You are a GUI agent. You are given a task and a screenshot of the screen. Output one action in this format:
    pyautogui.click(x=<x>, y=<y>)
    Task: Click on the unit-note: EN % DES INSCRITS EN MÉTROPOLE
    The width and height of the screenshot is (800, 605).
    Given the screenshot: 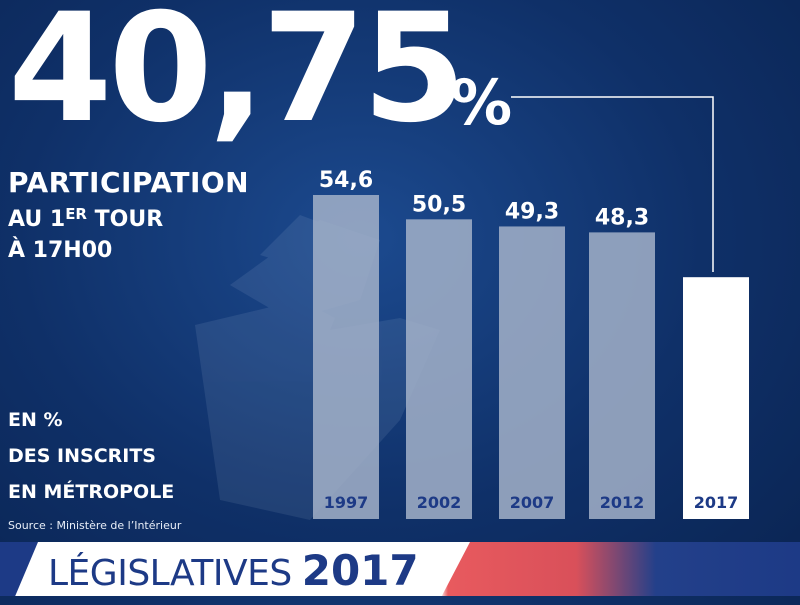 What is the action you would take?
    pyautogui.click(x=91, y=456)
    